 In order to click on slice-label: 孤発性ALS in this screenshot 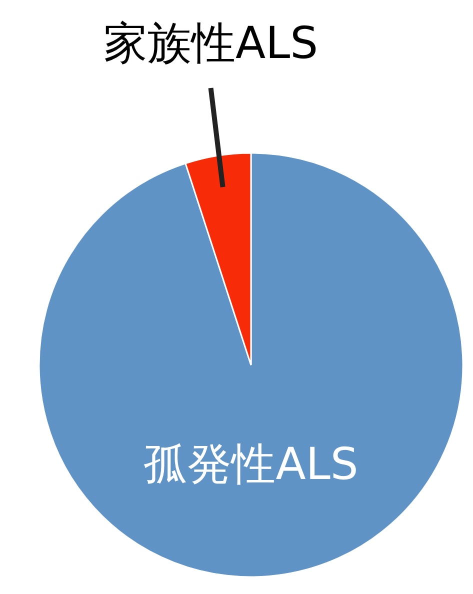, I will do `click(251, 464)`.